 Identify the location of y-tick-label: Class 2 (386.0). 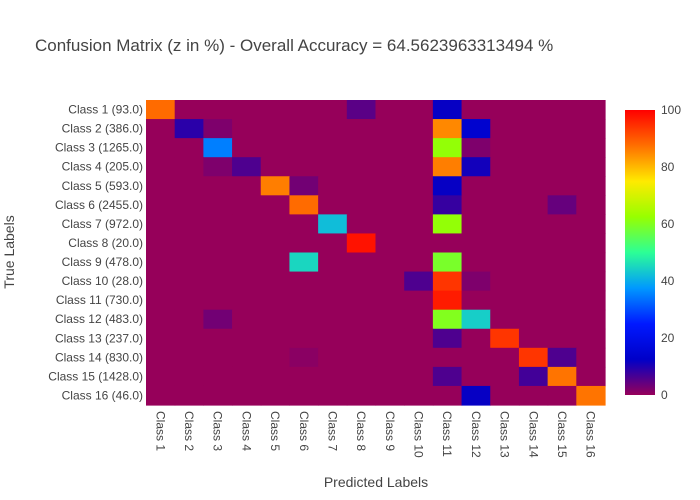
(102, 129).